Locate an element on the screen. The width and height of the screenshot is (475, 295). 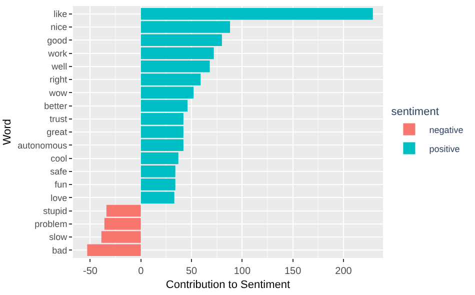
y-tick-label: great is located at coordinates (57, 132).